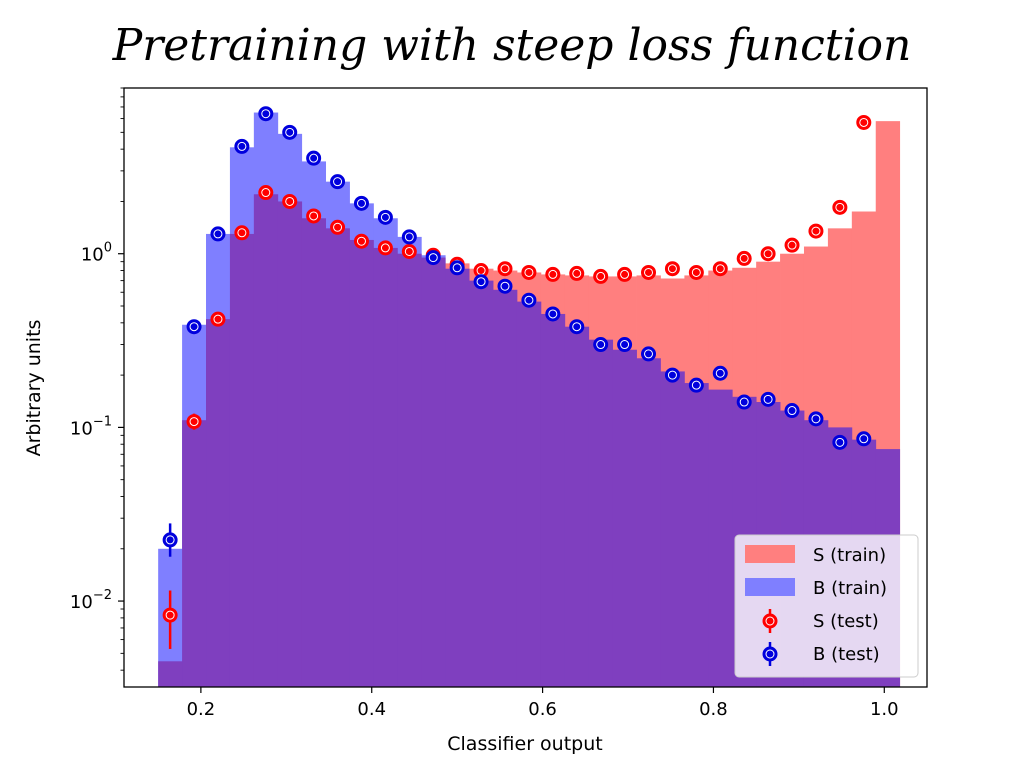 The width and height of the screenshot is (1024, 768). I want to click on legend-label-background-test: B (test), so click(846, 654).